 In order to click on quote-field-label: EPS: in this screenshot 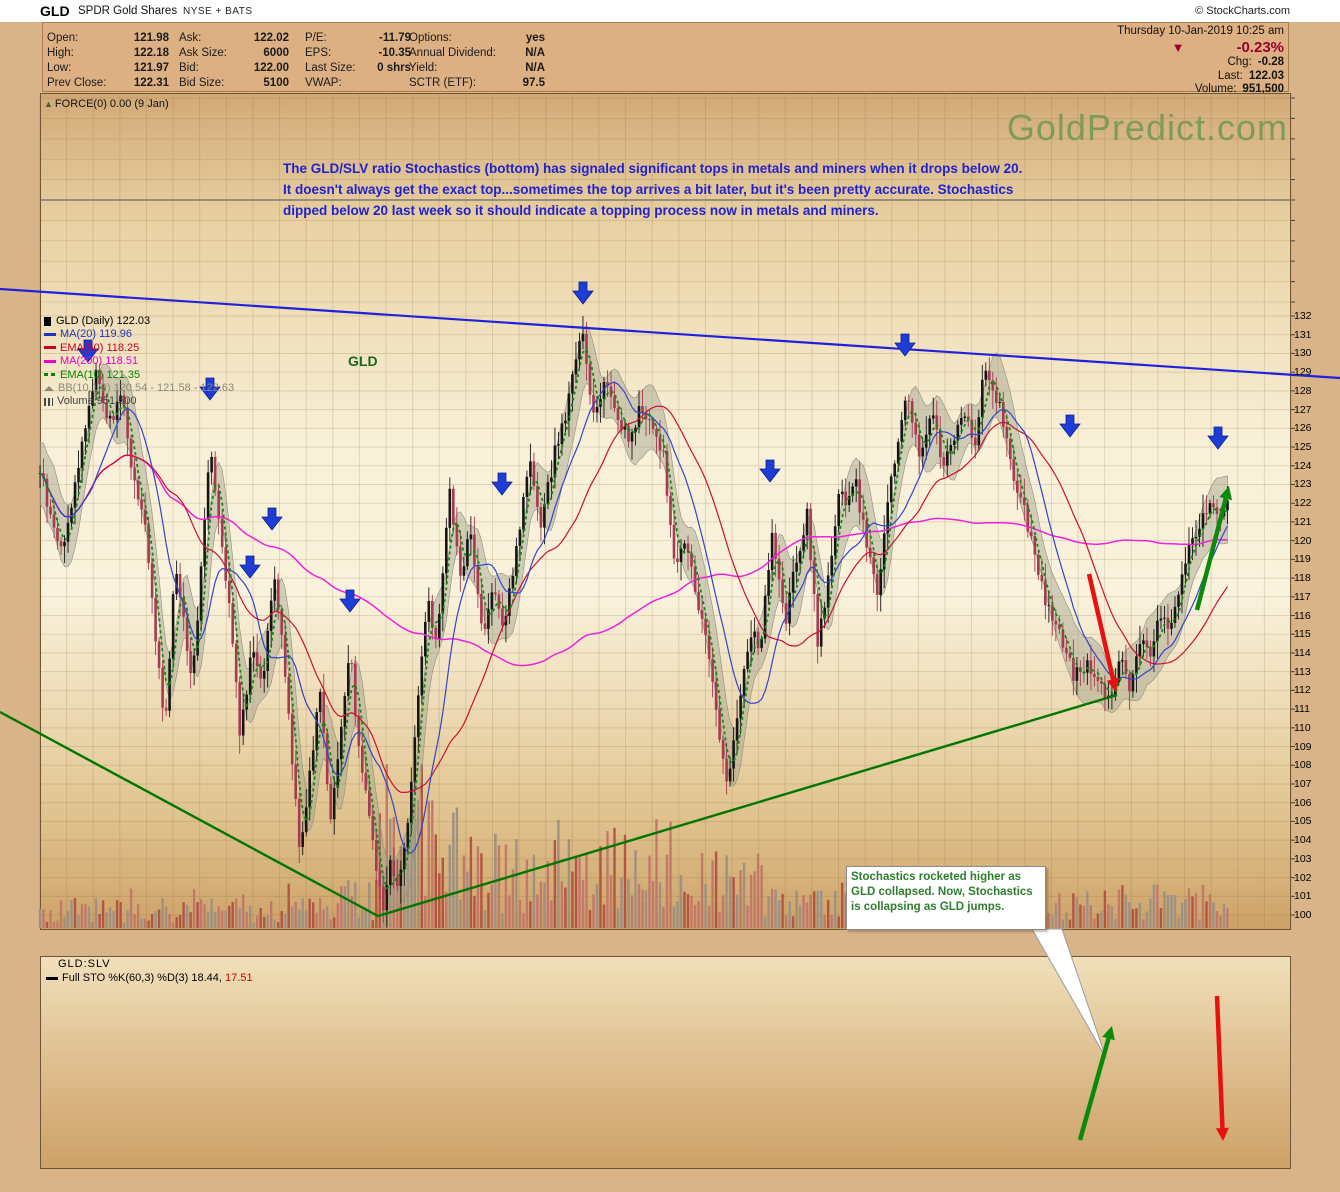, I will do `click(318, 53)`.